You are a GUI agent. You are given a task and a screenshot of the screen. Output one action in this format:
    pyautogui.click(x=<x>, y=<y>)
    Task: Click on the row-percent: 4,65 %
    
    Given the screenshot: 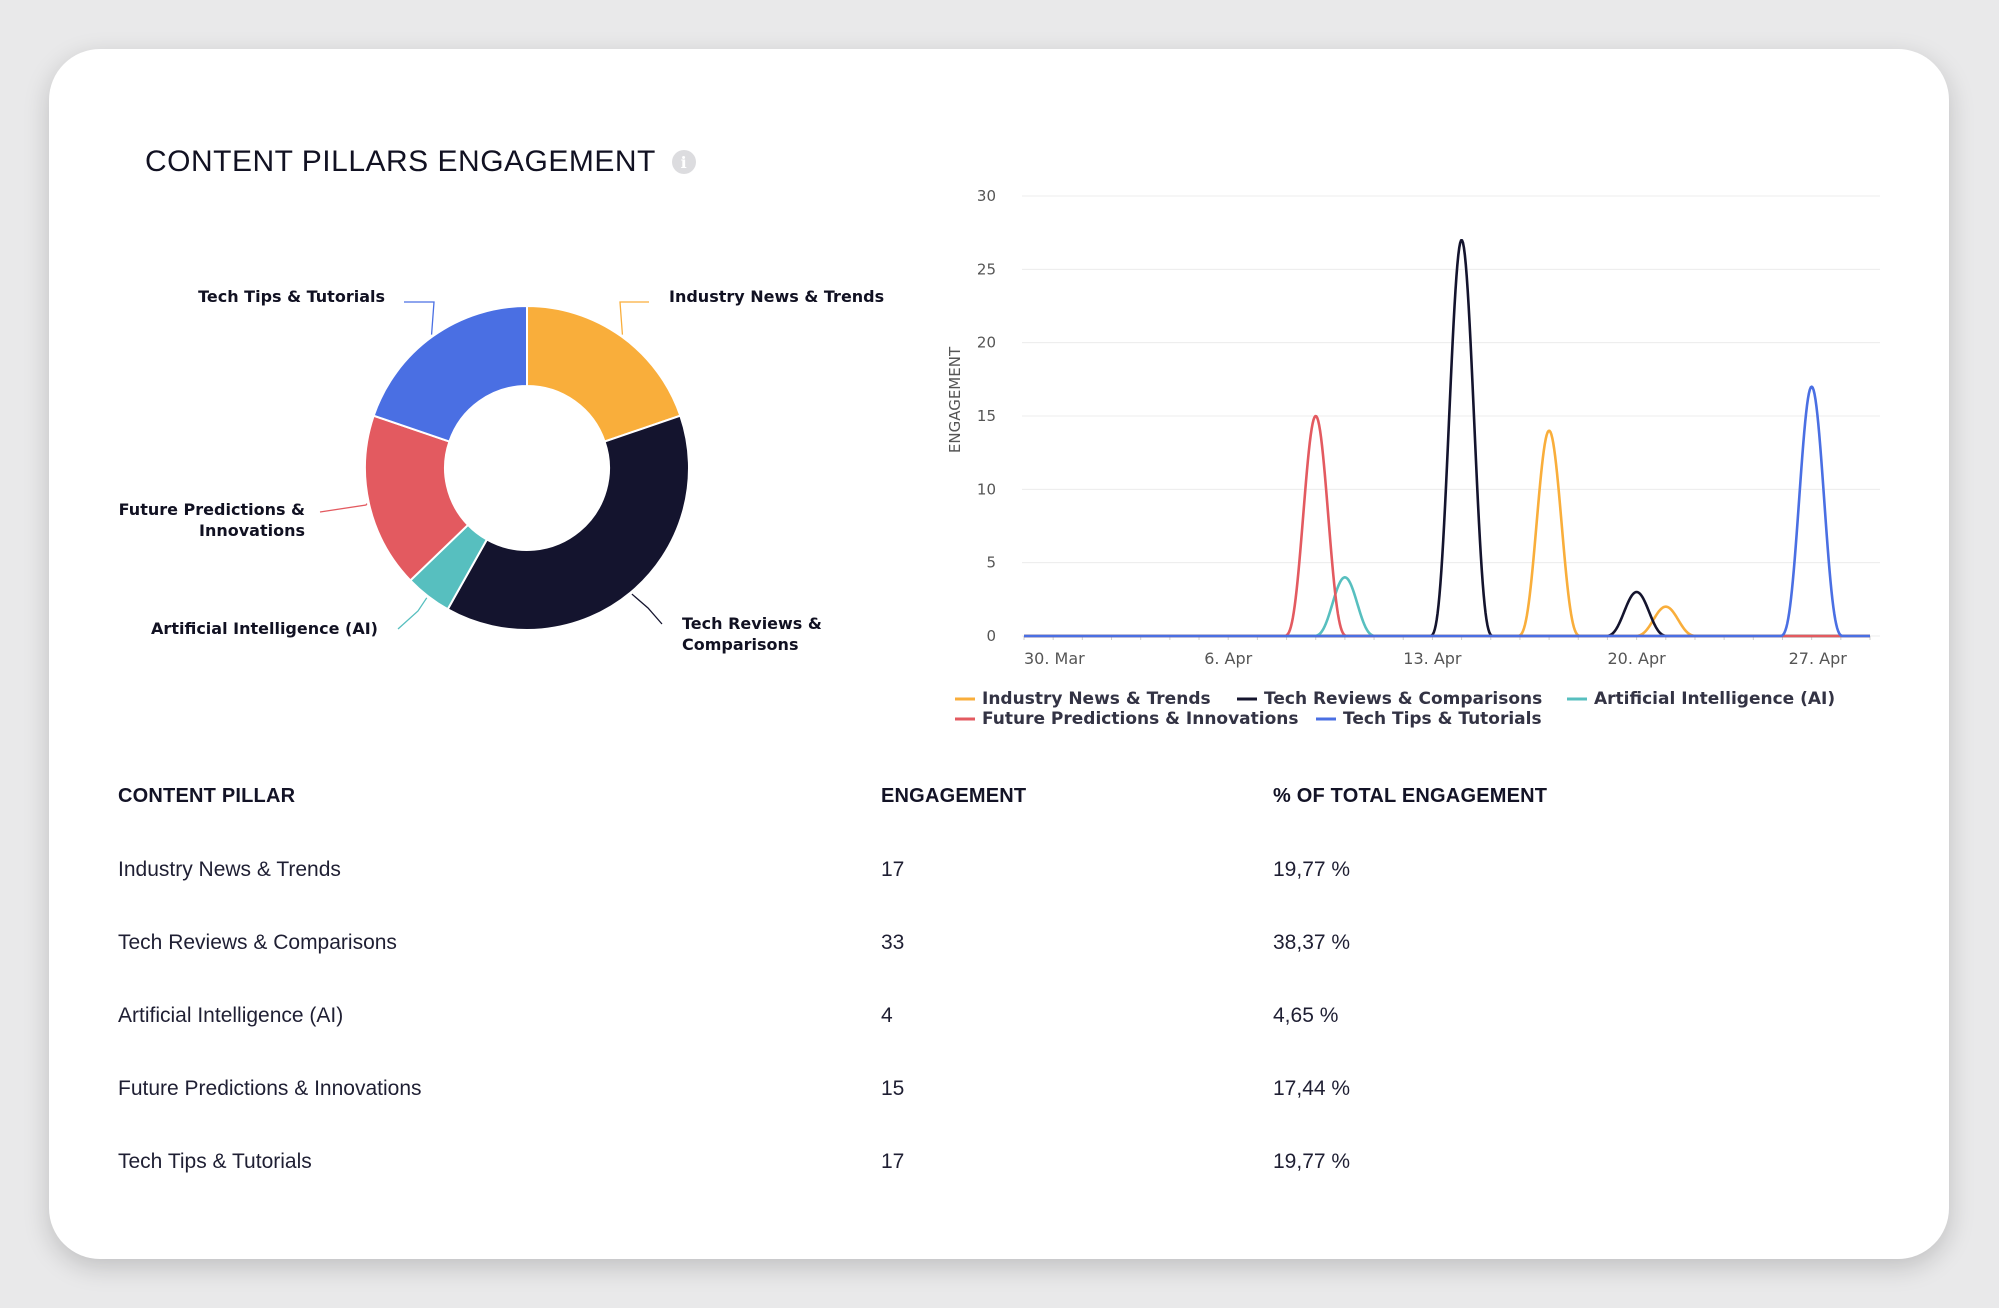 What is the action you would take?
    pyautogui.click(x=1306, y=1015)
    